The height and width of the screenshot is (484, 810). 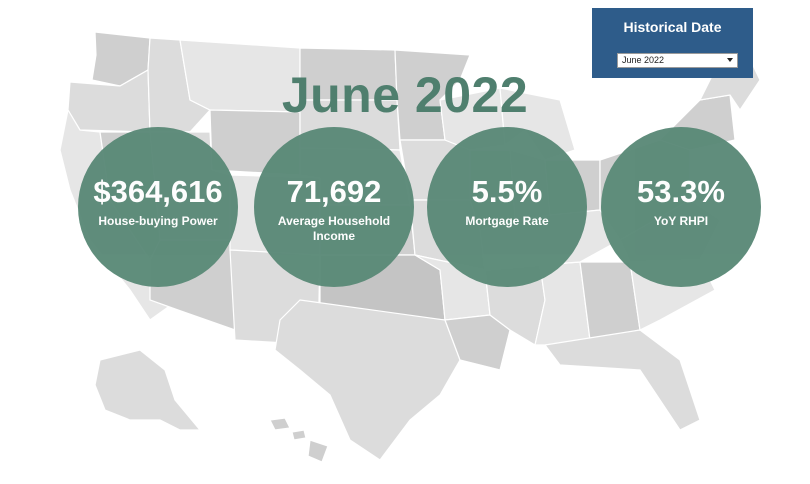 I want to click on kpi-average-household-income: 71,692 Average Household Income, so click(x=334, y=207).